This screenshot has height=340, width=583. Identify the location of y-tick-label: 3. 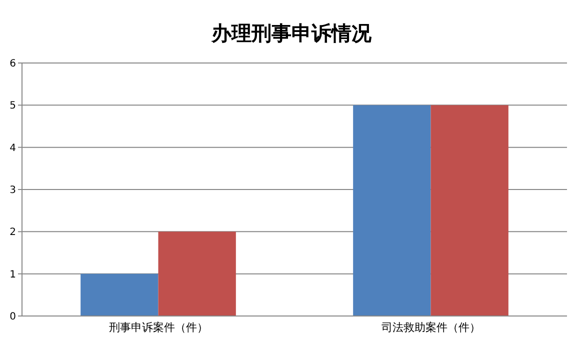
(13, 190).